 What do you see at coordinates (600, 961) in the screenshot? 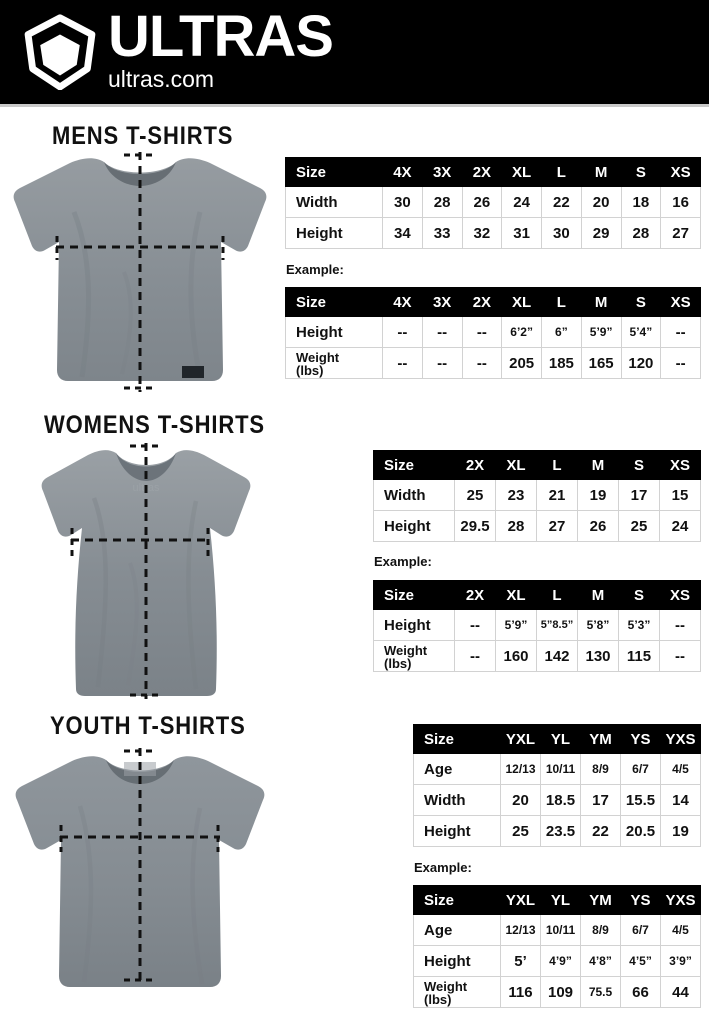
I see `cell: 4’8”` at bounding box center [600, 961].